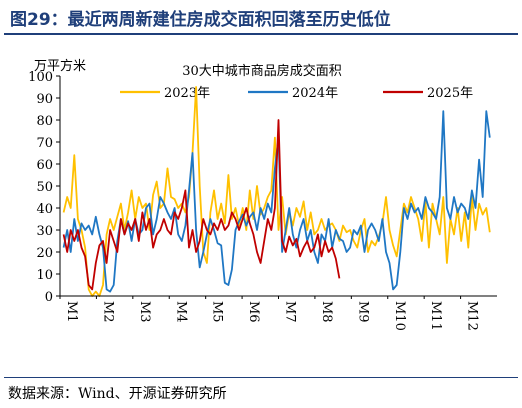  Describe the element at coordinates (71, 312) in the screenshot. I see `x-tick-label-m1: M1` at that location.